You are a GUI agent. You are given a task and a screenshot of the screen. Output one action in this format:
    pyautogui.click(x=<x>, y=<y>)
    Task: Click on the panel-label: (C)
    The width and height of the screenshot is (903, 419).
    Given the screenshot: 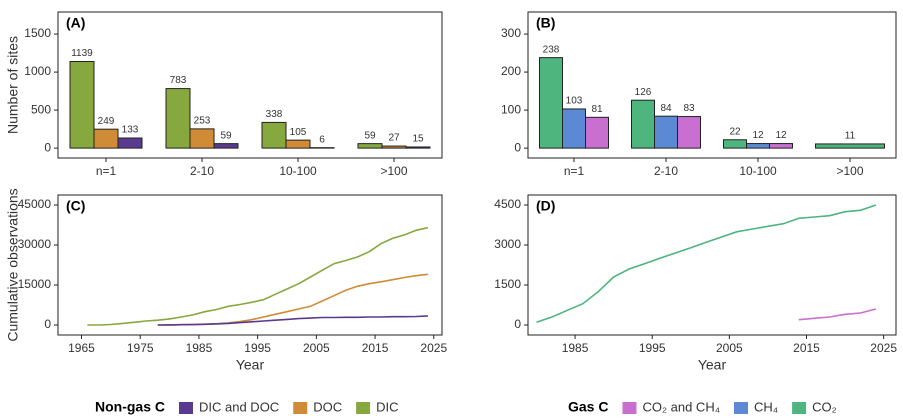 What is the action you would take?
    pyautogui.click(x=75, y=206)
    